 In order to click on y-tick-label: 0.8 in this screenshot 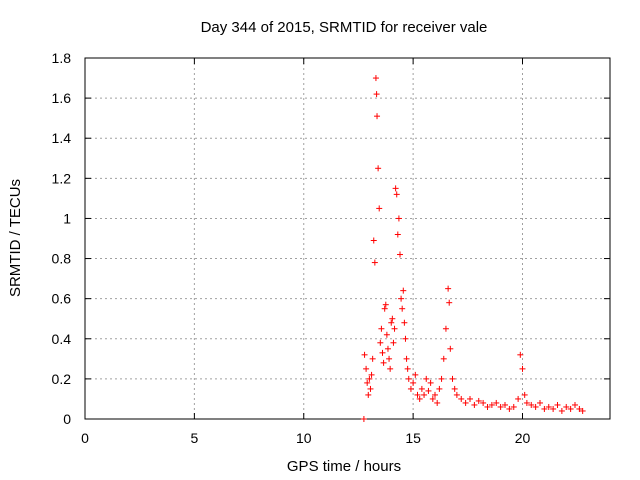, I will do `click(62, 259)`.